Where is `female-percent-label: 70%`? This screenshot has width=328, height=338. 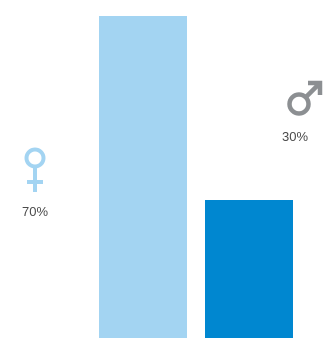
female-percent-label: 70% is located at coordinates (35, 211).